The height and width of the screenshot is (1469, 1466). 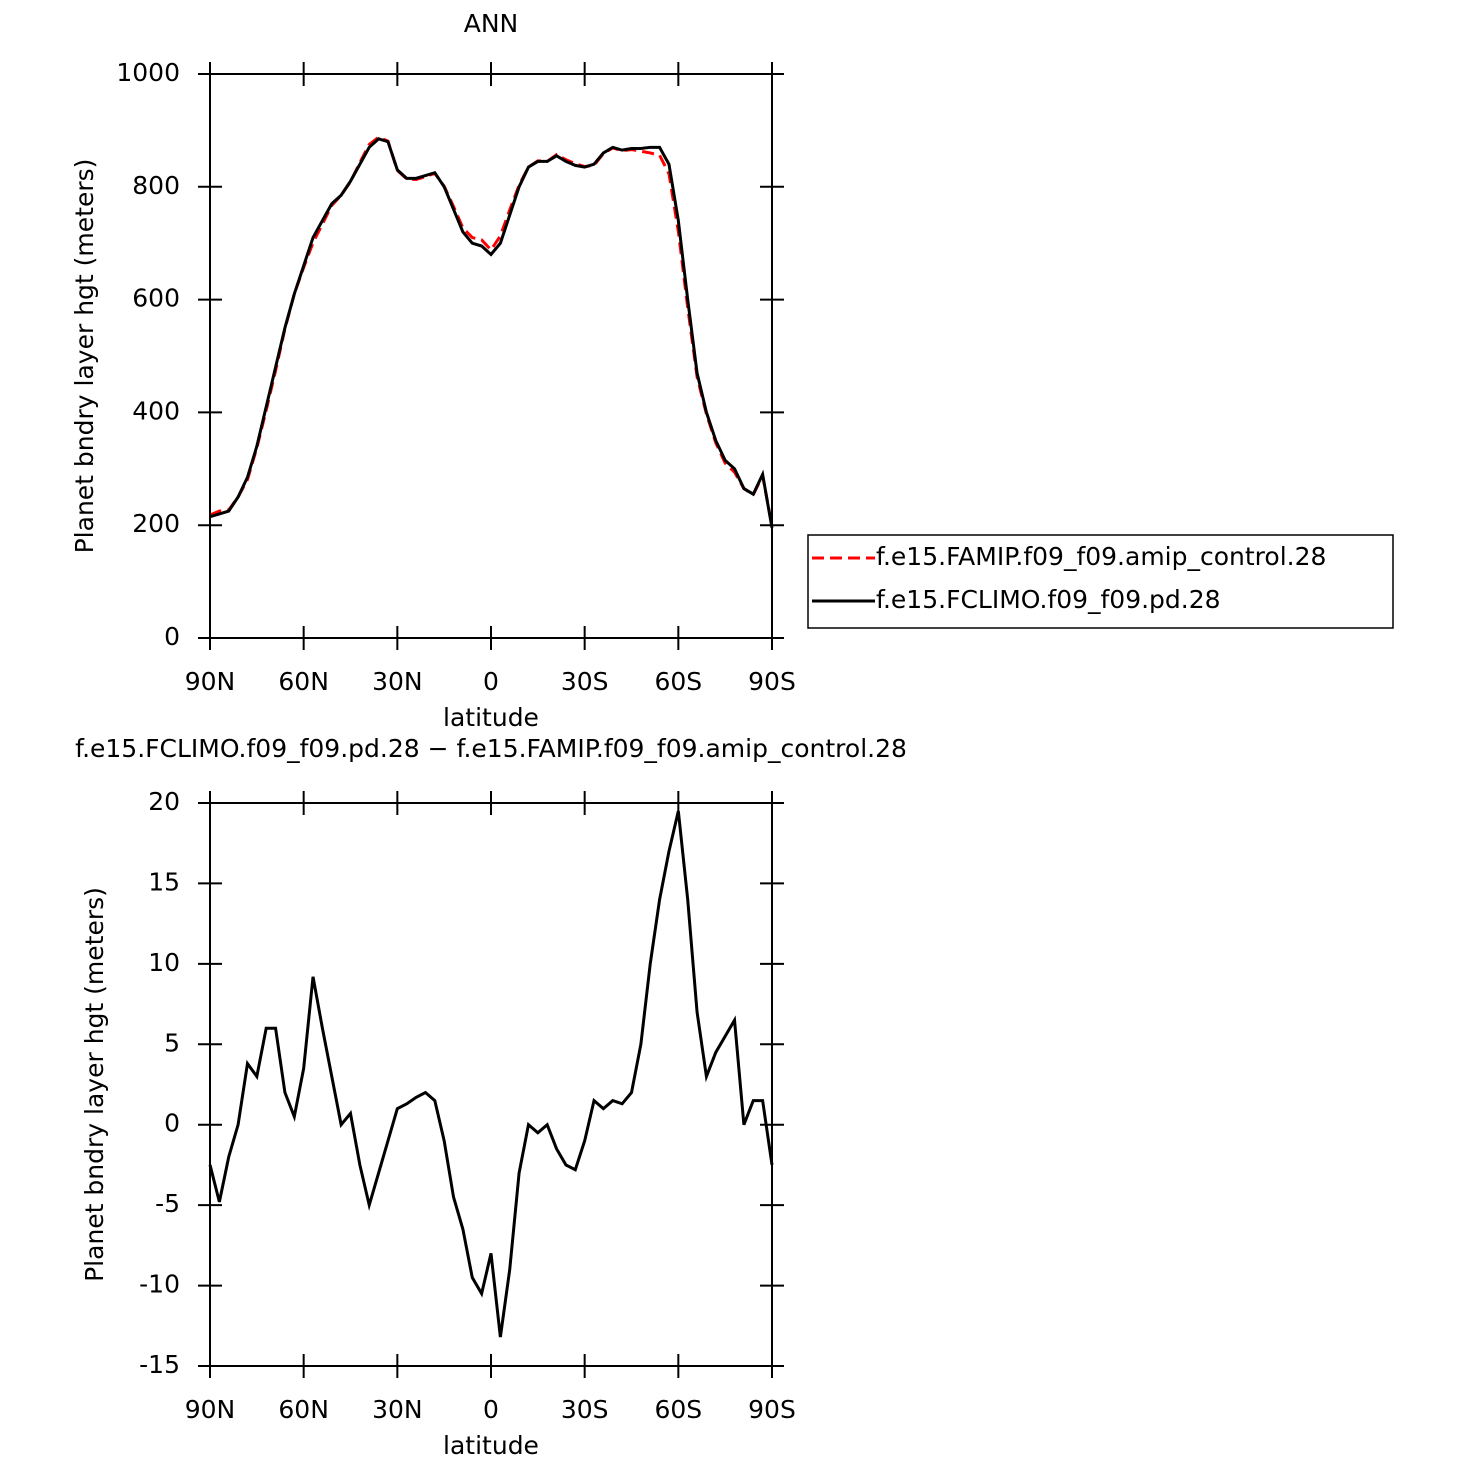 What do you see at coordinates (491, 23) in the screenshot?
I see `chart-title: ANN` at bounding box center [491, 23].